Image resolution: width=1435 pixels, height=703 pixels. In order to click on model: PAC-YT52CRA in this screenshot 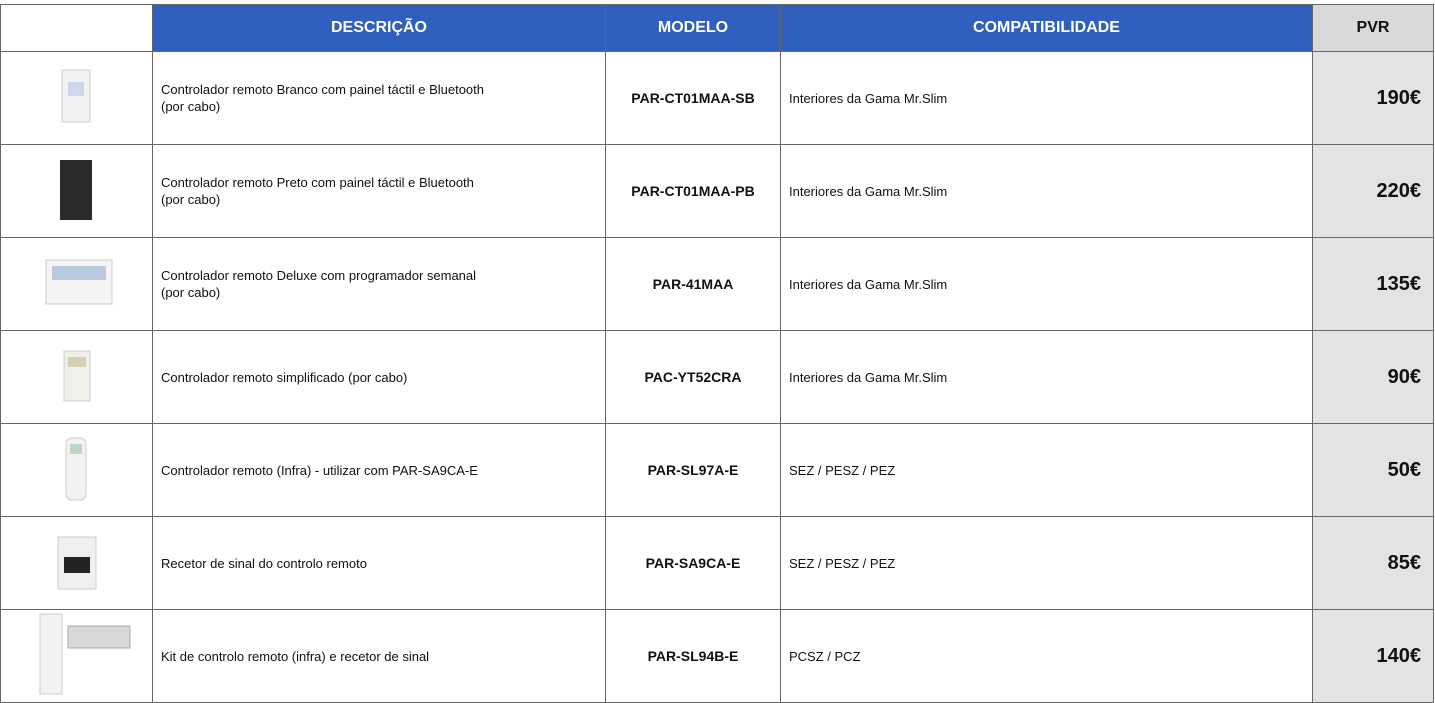, I will do `click(693, 377)`.